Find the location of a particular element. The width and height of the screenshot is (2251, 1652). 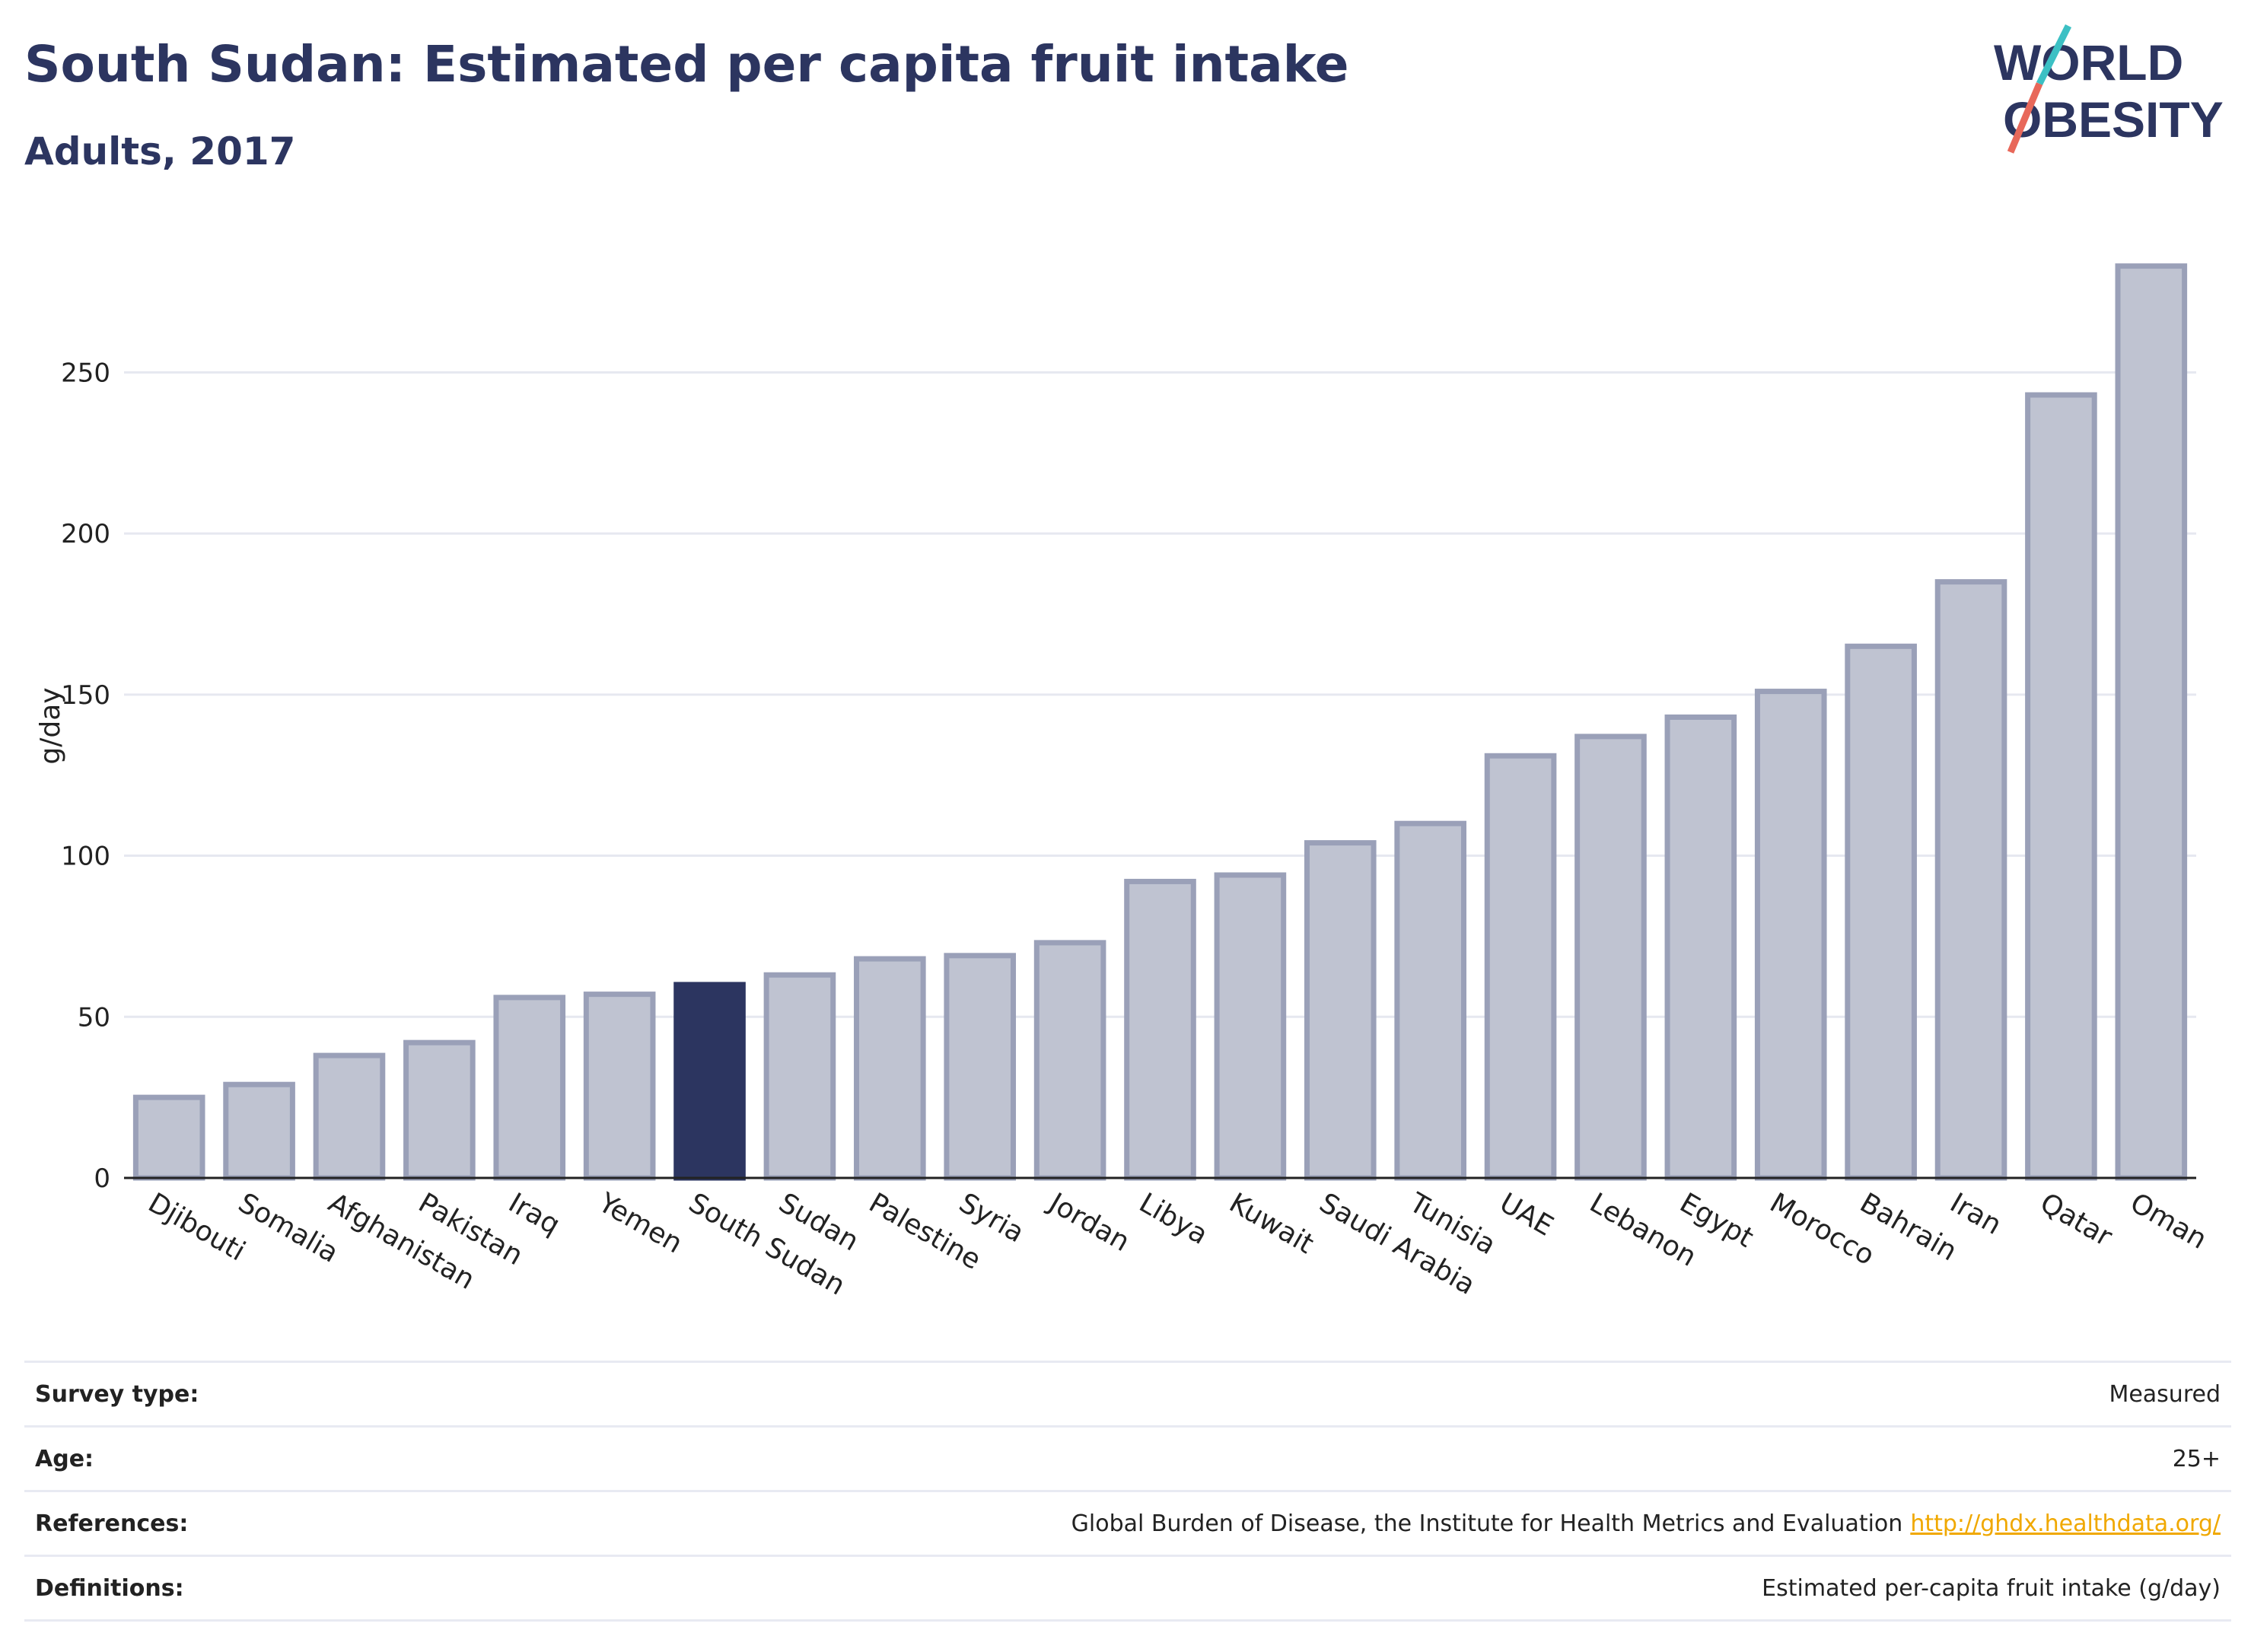

x-tick-label: South Sudan is located at coordinates (766, 1244).